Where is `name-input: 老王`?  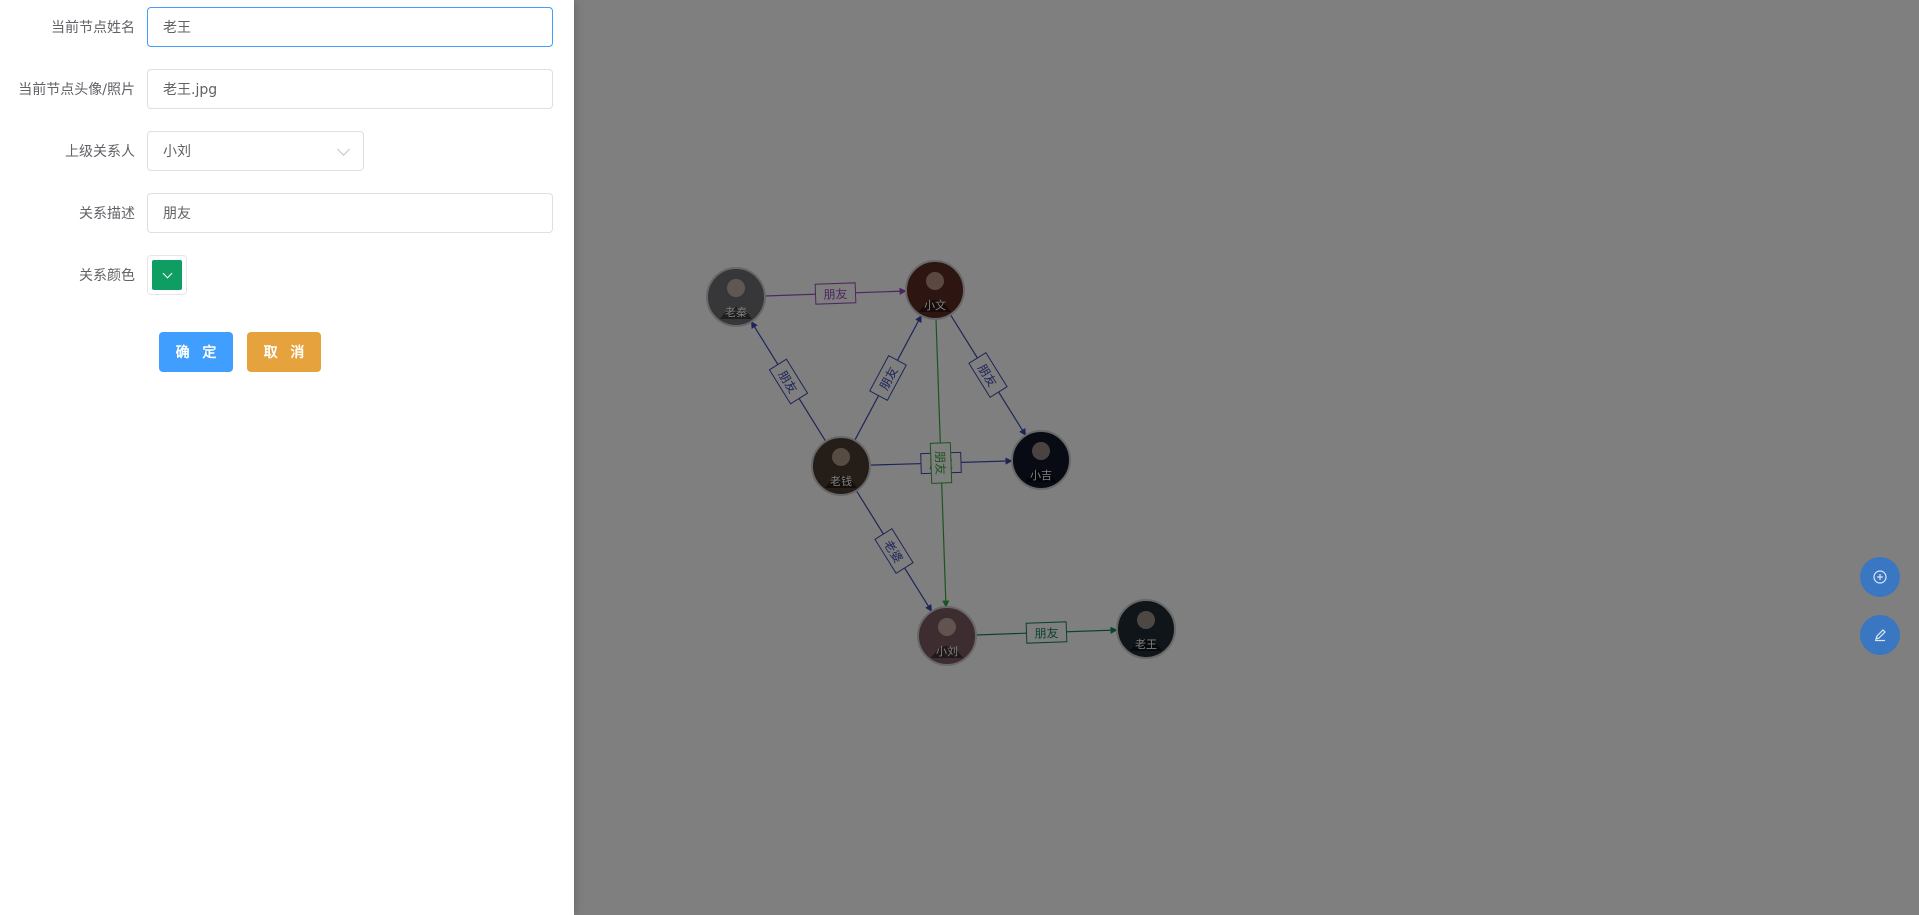
name-input: 老王 is located at coordinates (350, 27).